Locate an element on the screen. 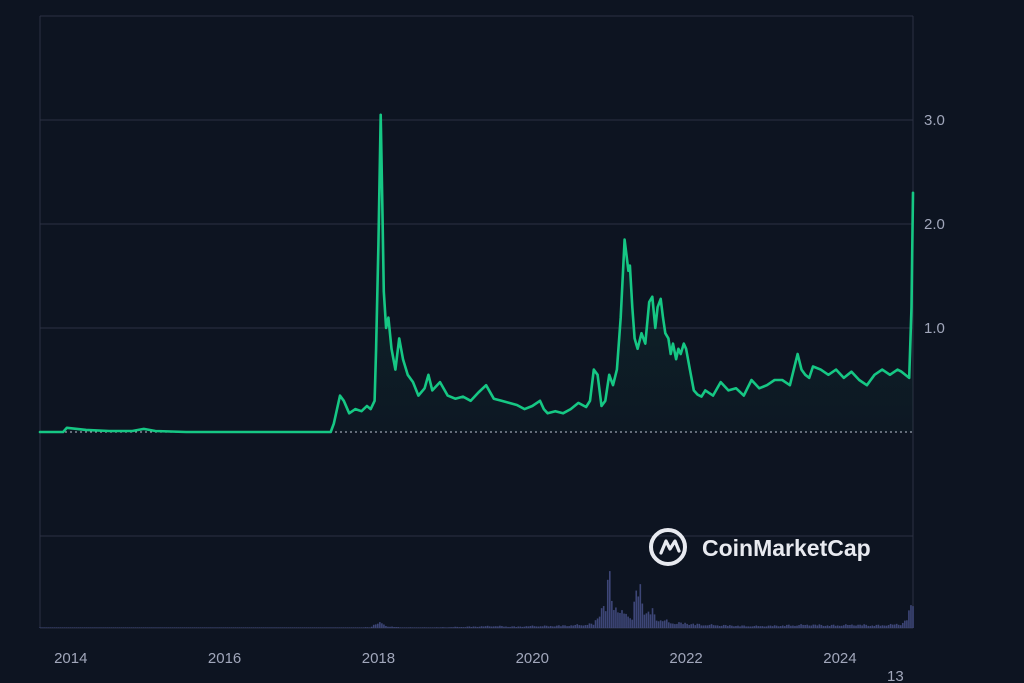 The height and width of the screenshot is (683, 1024). x-tick-label-2020: 2020 is located at coordinates (532, 658).